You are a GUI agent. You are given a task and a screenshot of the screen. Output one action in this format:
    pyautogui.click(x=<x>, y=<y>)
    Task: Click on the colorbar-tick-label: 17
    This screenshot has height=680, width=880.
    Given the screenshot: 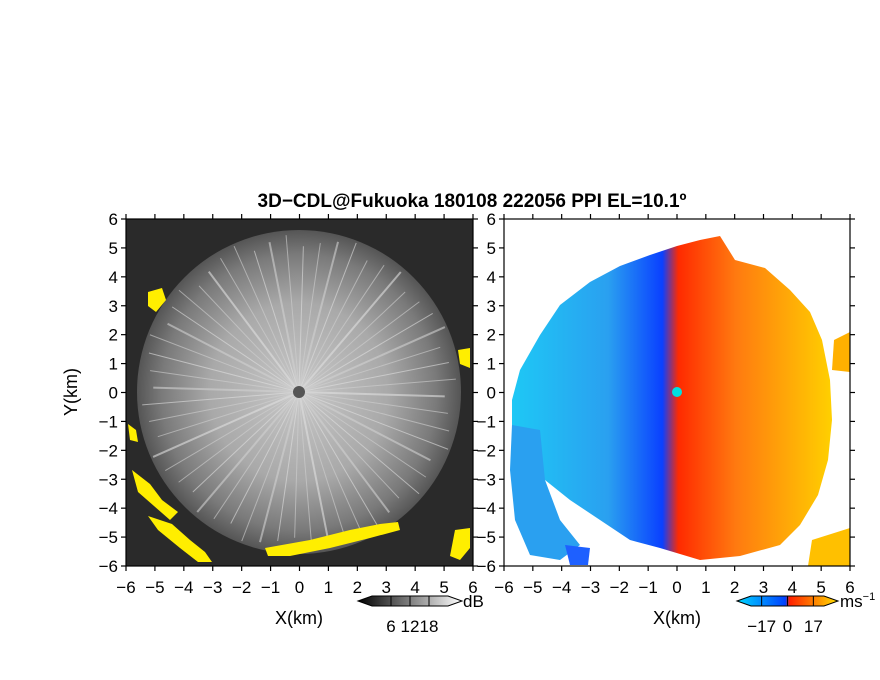 What is the action you would take?
    pyautogui.click(x=813, y=626)
    